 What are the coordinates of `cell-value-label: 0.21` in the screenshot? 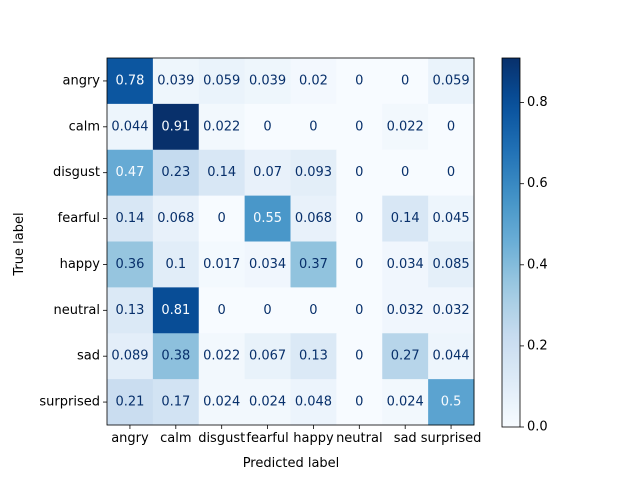 It's located at (129, 402).